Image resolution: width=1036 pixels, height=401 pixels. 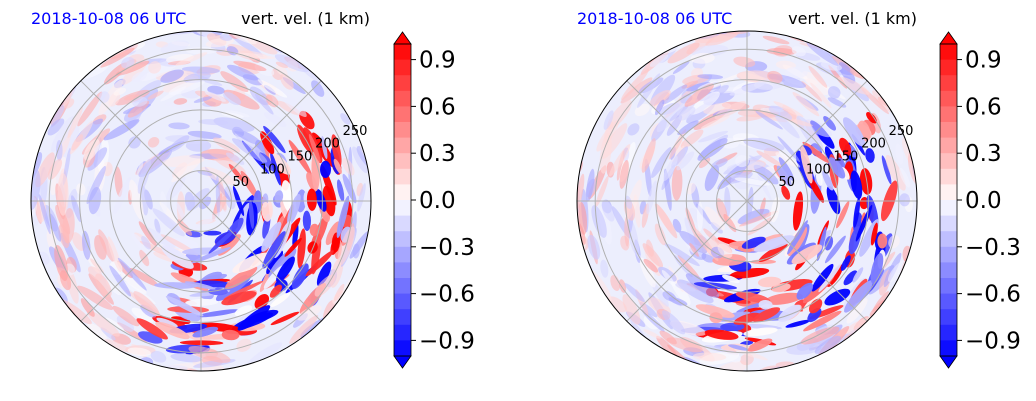 I want to click on colorbar-tick-label: 0.6, so click(x=437, y=107).